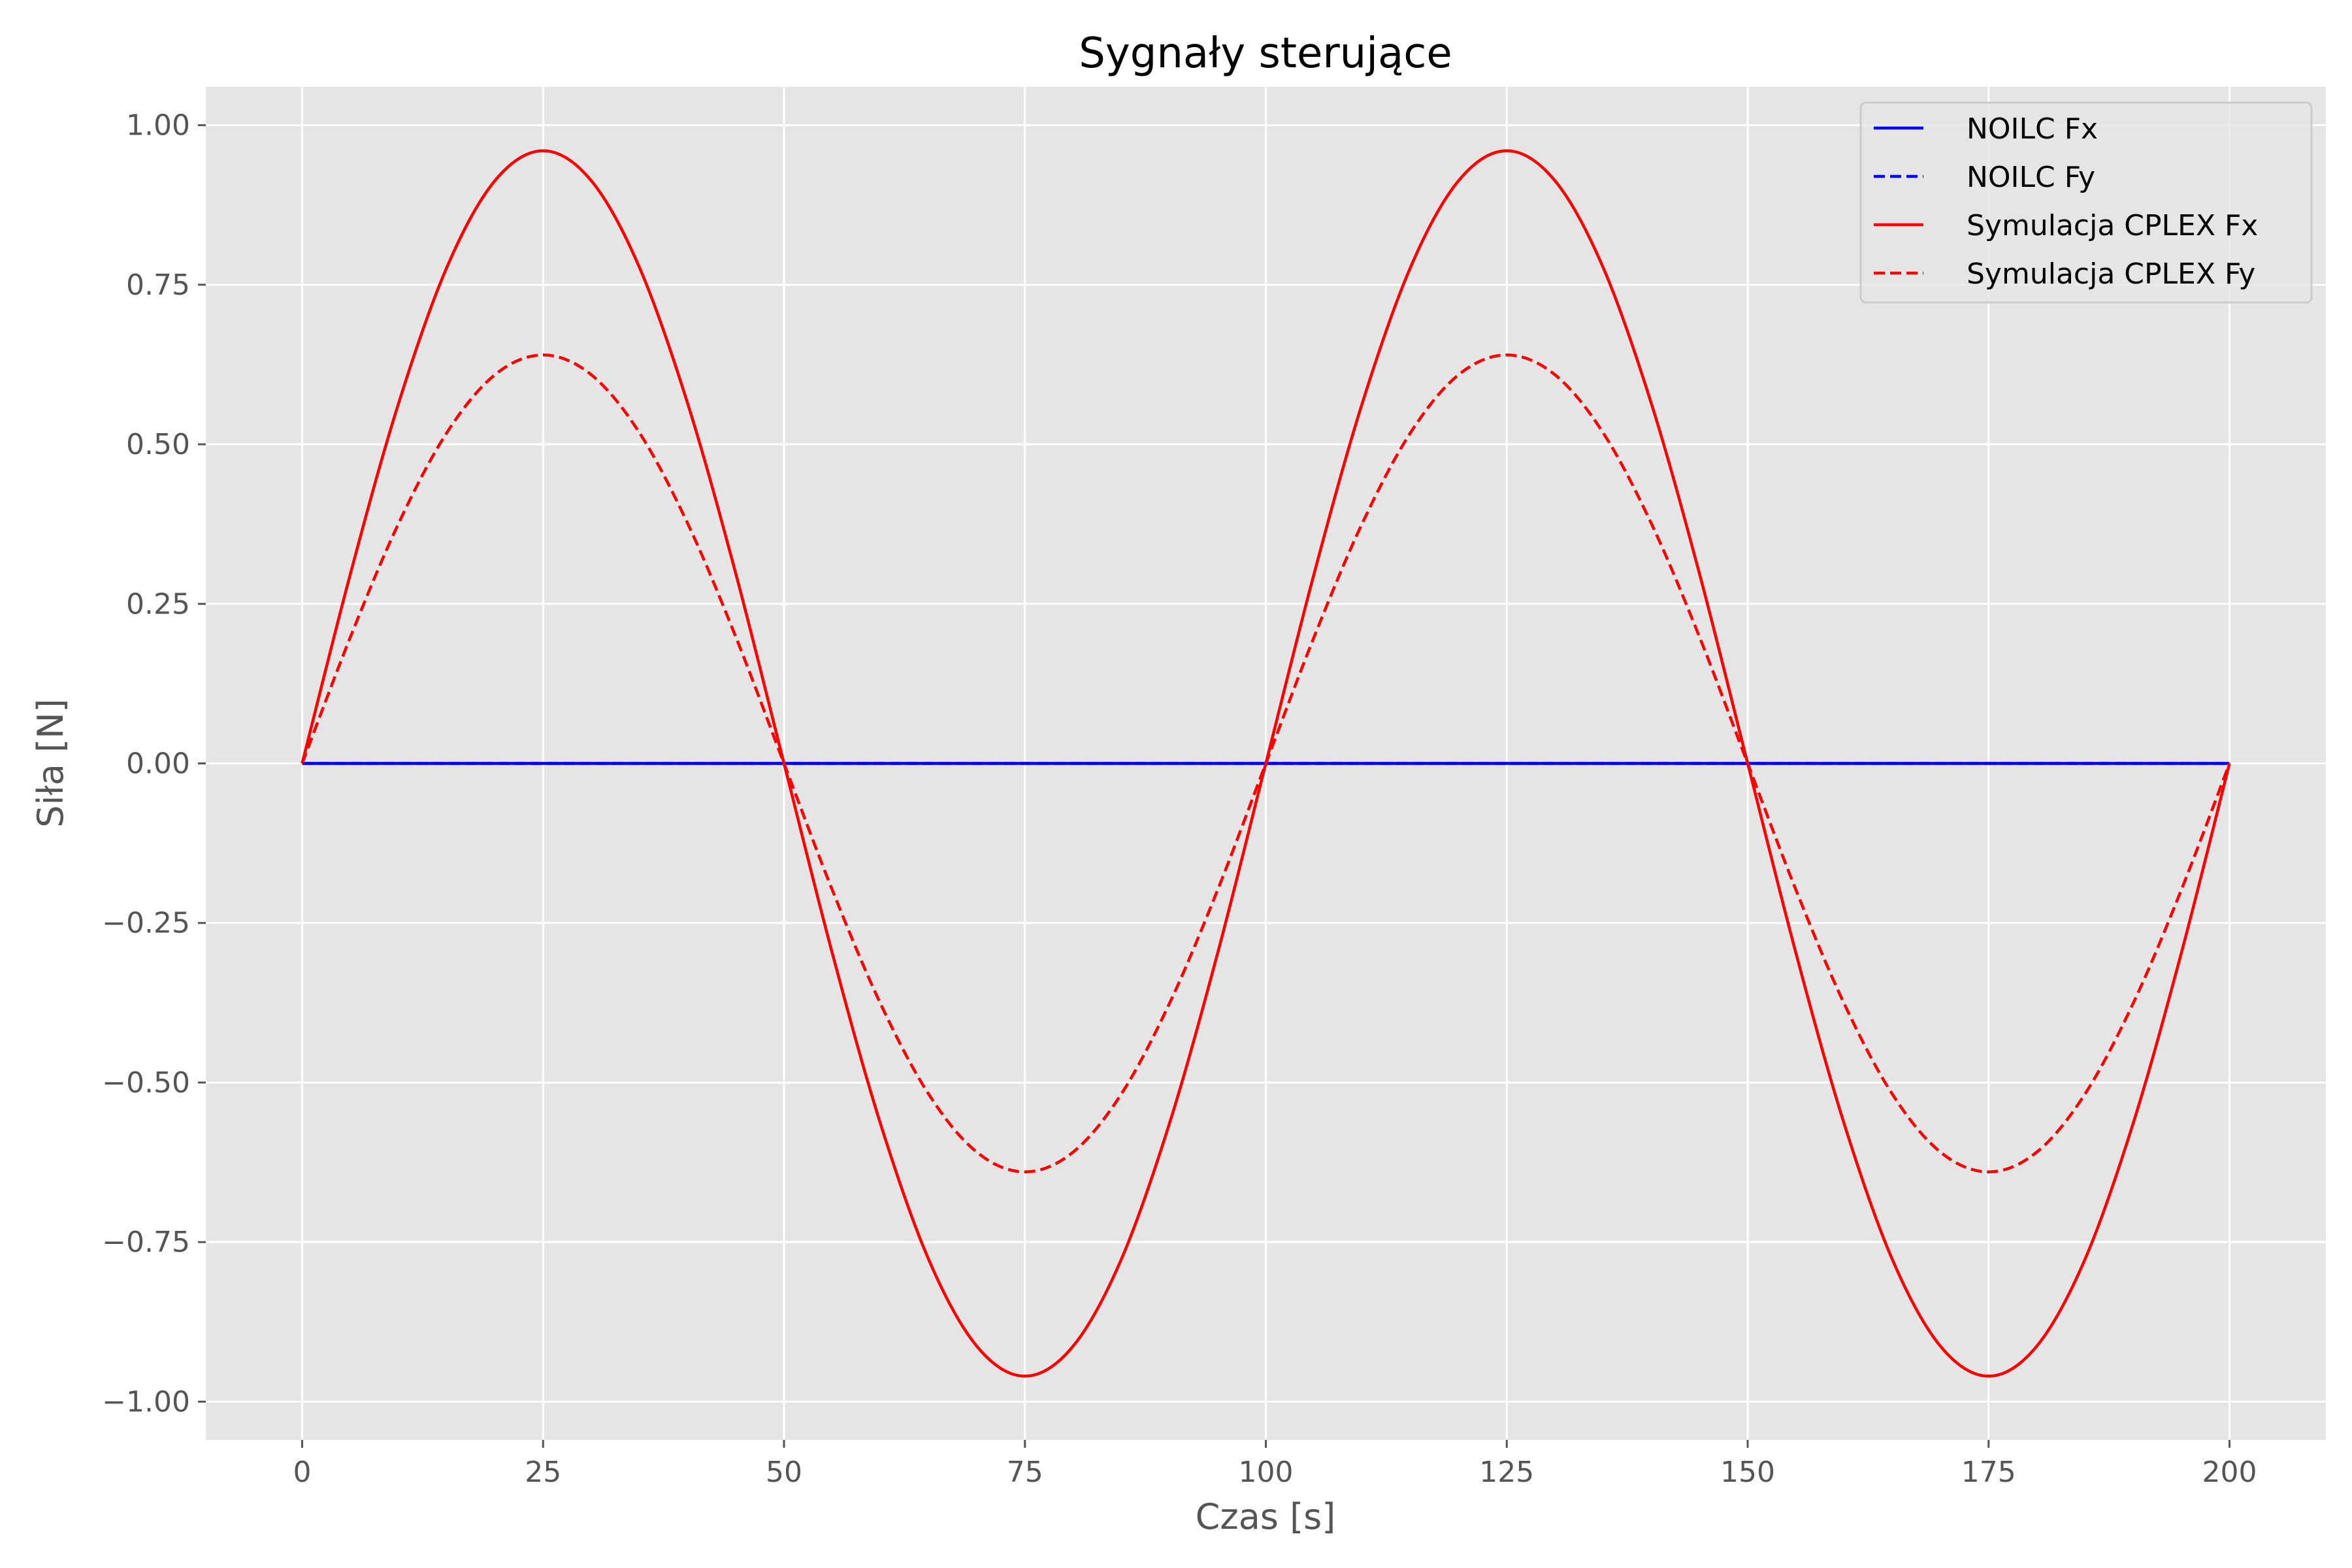 This screenshot has width=2352, height=1568. Describe the element at coordinates (1747, 1472) in the screenshot. I see `x-tick-label: 150` at that location.